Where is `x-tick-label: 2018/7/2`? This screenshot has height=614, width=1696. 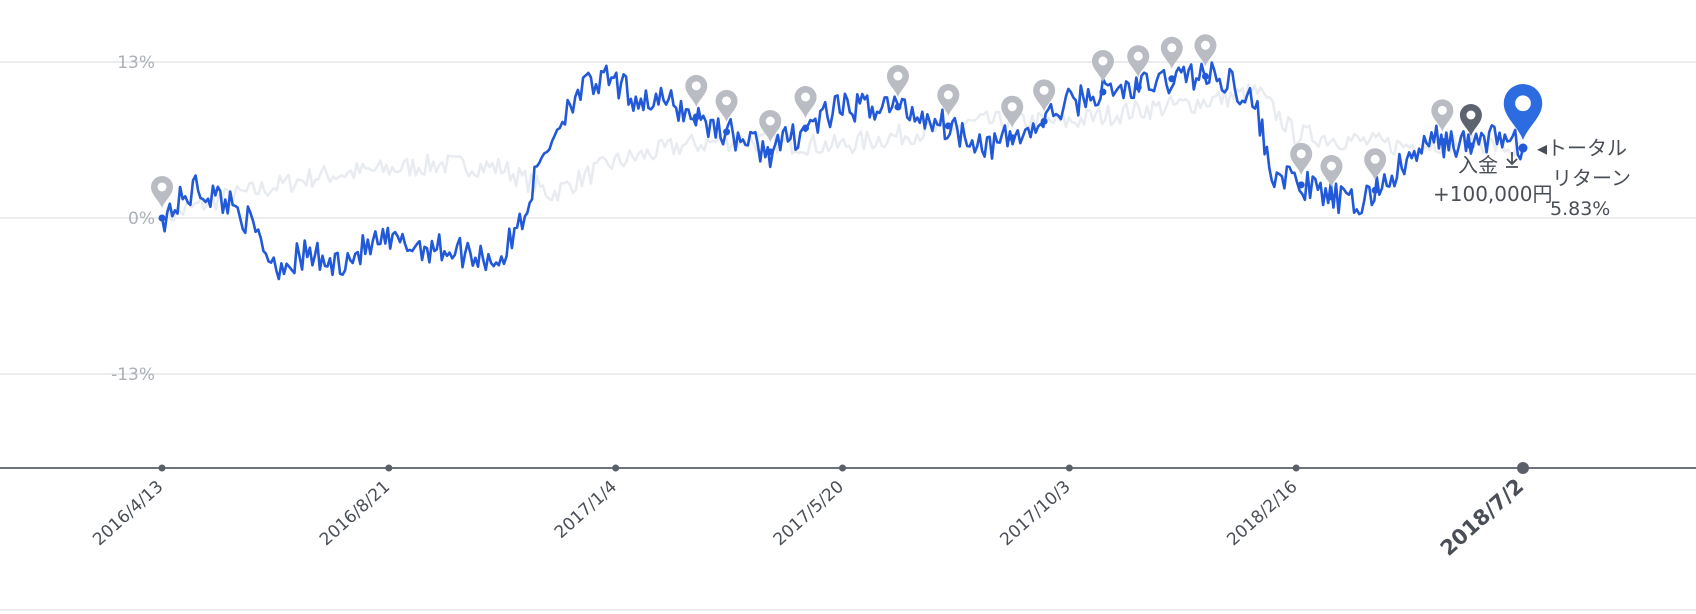 x-tick-label: 2018/7/2 is located at coordinates (1482, 517).